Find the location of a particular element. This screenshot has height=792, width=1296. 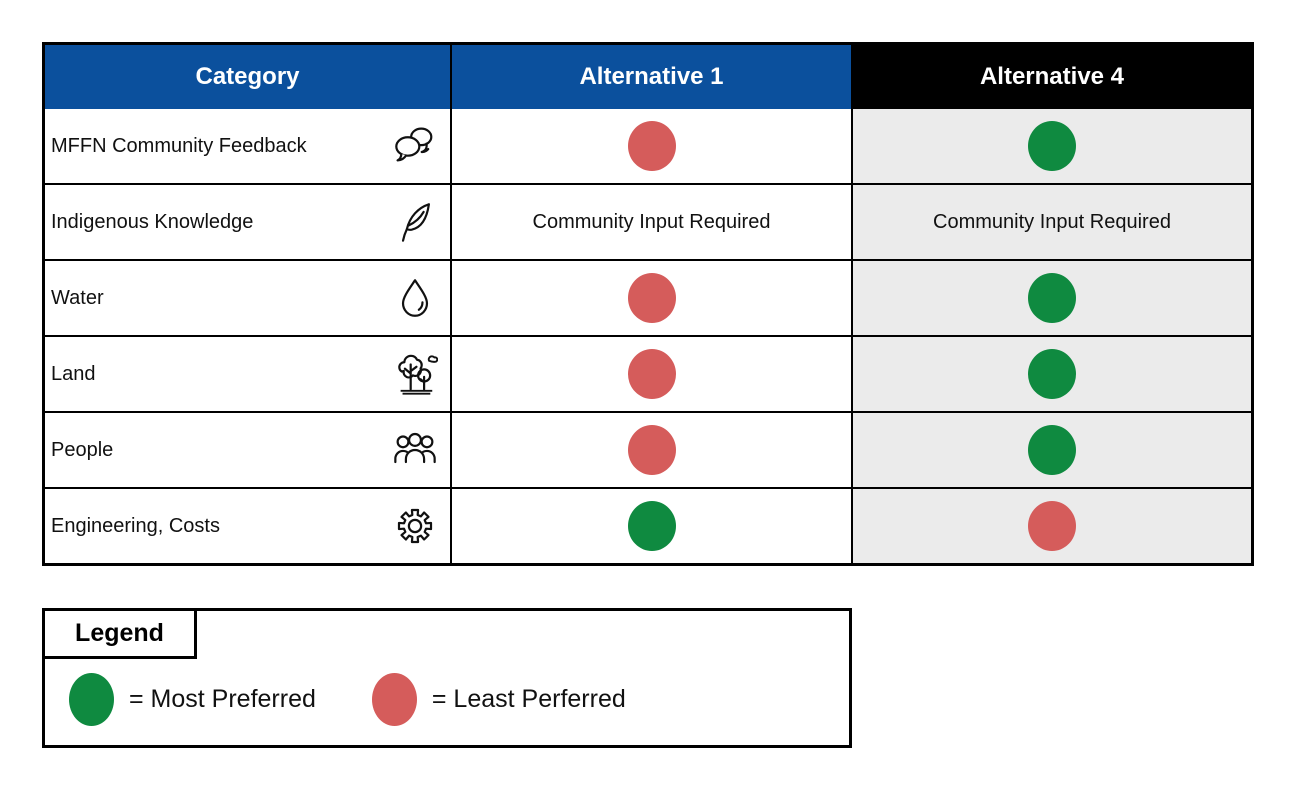

category-cell: People is located at coordinates (247, 450).